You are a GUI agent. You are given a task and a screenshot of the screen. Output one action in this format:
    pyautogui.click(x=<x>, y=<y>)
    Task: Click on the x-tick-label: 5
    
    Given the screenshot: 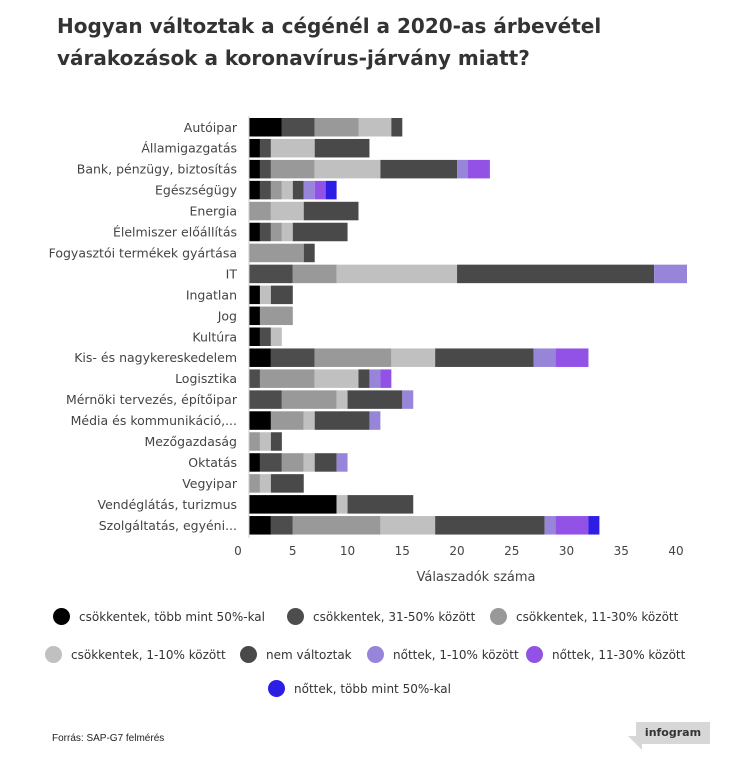 What is the action you would take?
    pyautogui.click(x=293, y=551)
    